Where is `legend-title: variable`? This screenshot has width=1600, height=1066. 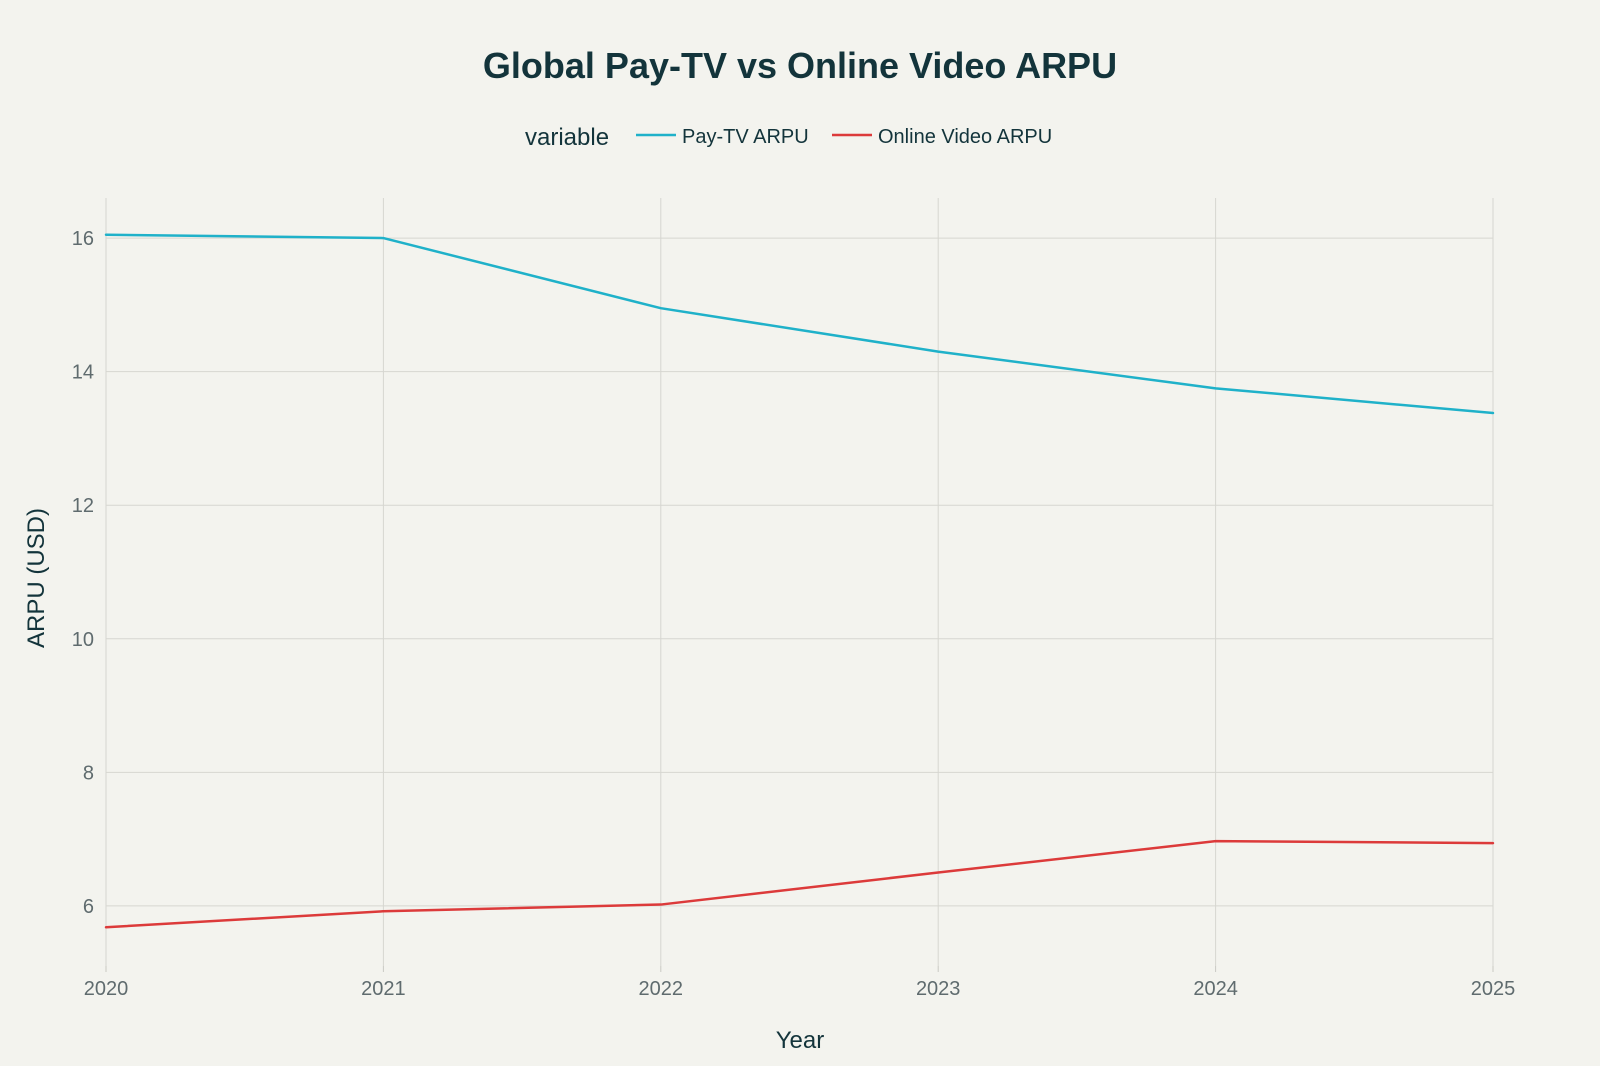
legend-title: variable is located at coordinates (567, 137).